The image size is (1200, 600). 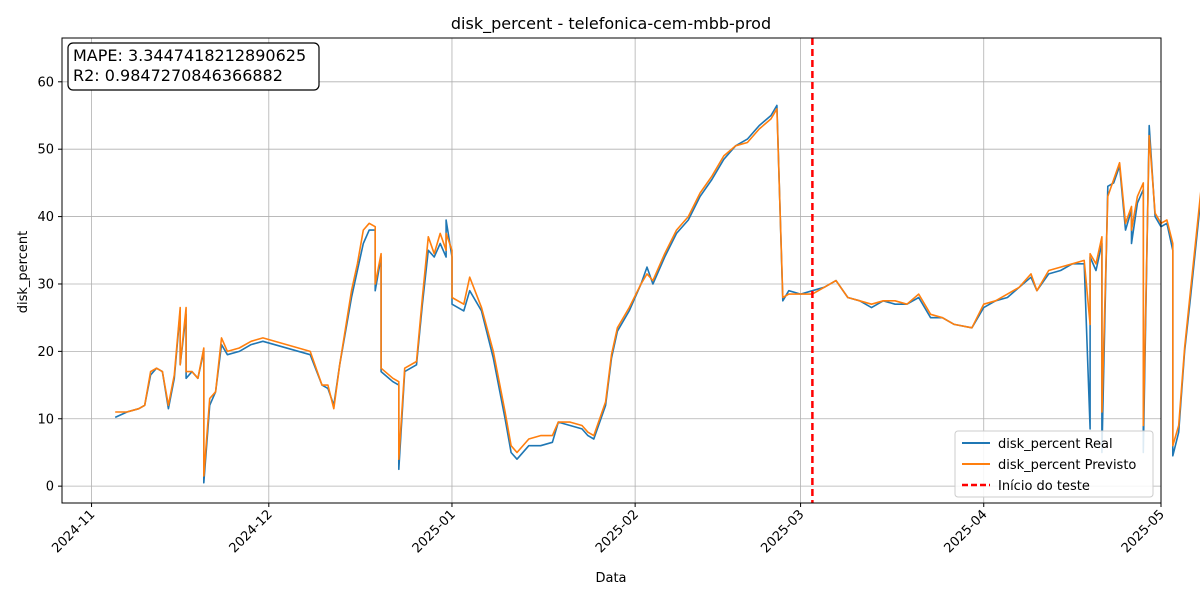 What do you see at coordinates (50, 487) in the screenshot?
I see `y-tick-label: 0` at bounding box center [50, 487].